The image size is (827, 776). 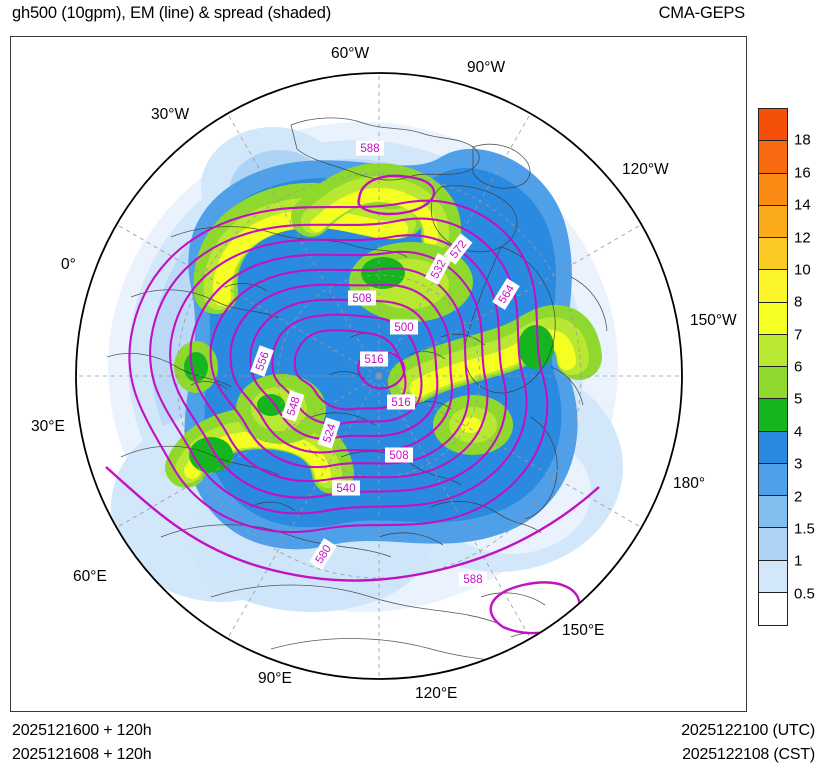 I want to click on colorbar, so click(x=773, y=367).